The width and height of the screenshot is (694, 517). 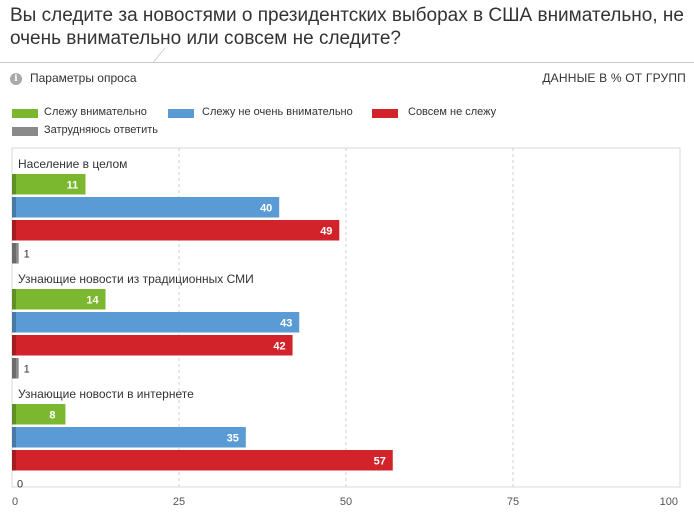 What do you see at coordinates (452, 112) in the screenshot?
I see `legend-label: Совсем не слежу` at bounding box center [452, 112].